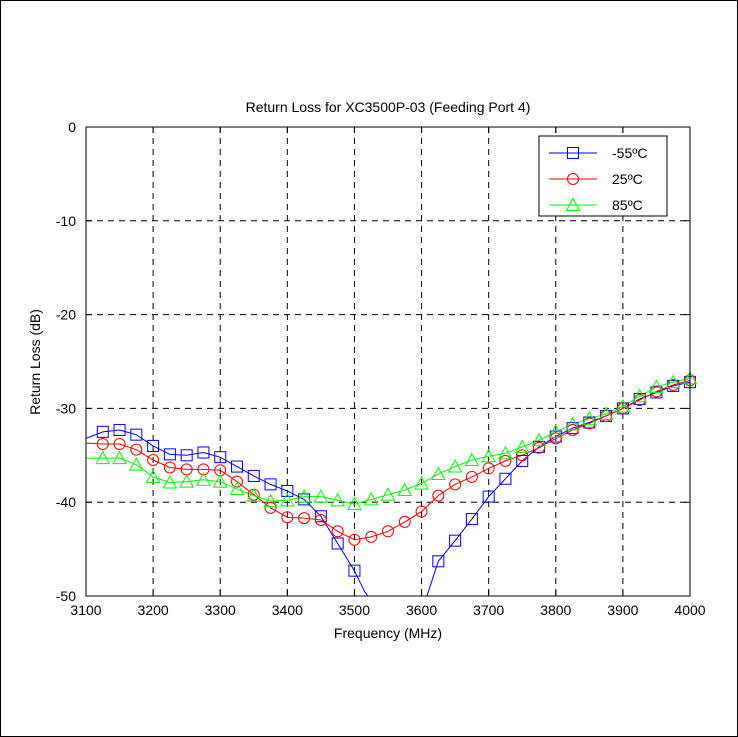 The height and width of the screenshot is (737, 738). What do you see at coordinates (488, 610) in the screenshot?
I see `x-tick-label: 3700` at bounding box center [488, 610].